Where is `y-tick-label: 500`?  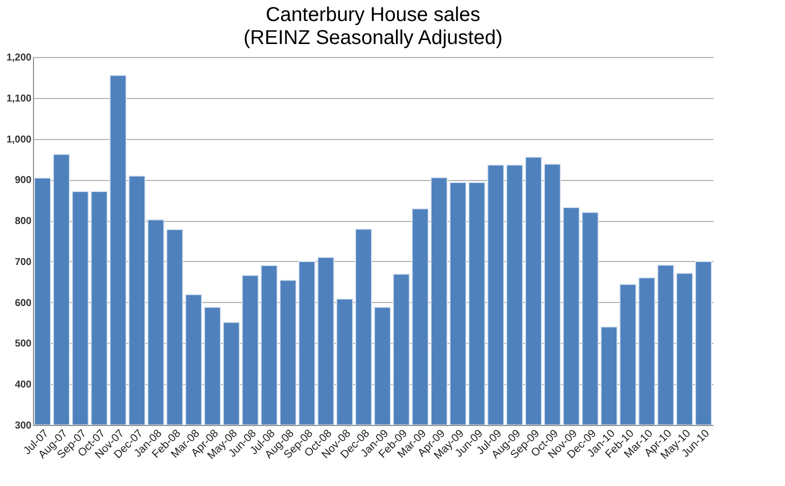
y-tick-label: 500 is located at coordinates (23, 344).